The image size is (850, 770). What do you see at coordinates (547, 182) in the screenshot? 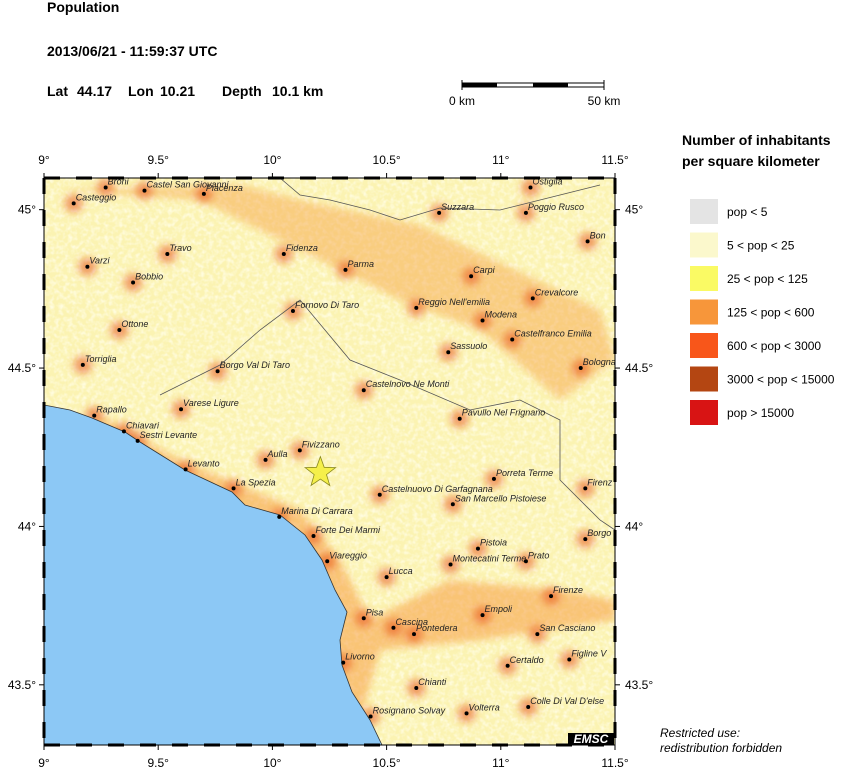
I see `city-label: Ostiglia` at bounding box center [547, 182].